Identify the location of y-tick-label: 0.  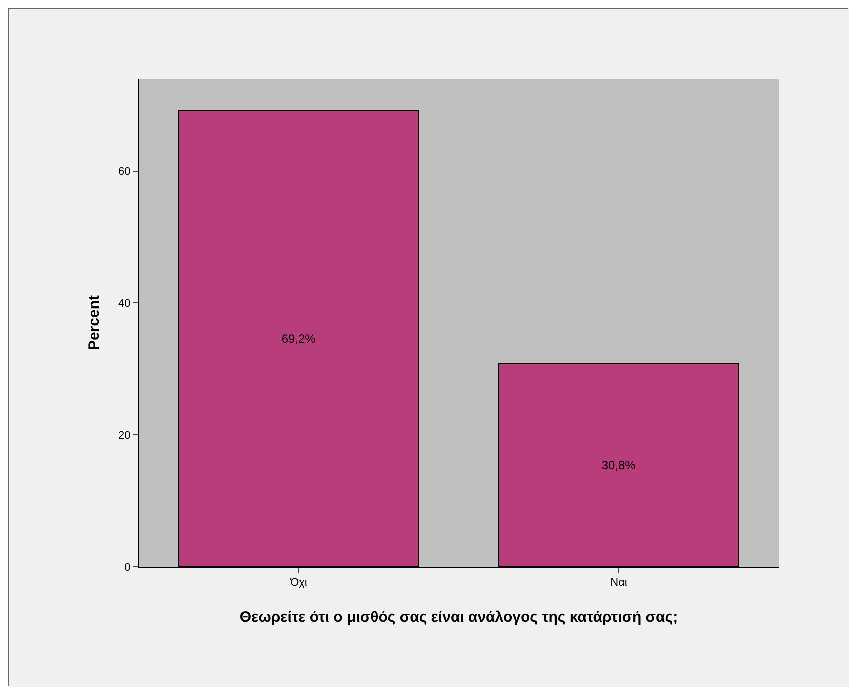
(127, 568).